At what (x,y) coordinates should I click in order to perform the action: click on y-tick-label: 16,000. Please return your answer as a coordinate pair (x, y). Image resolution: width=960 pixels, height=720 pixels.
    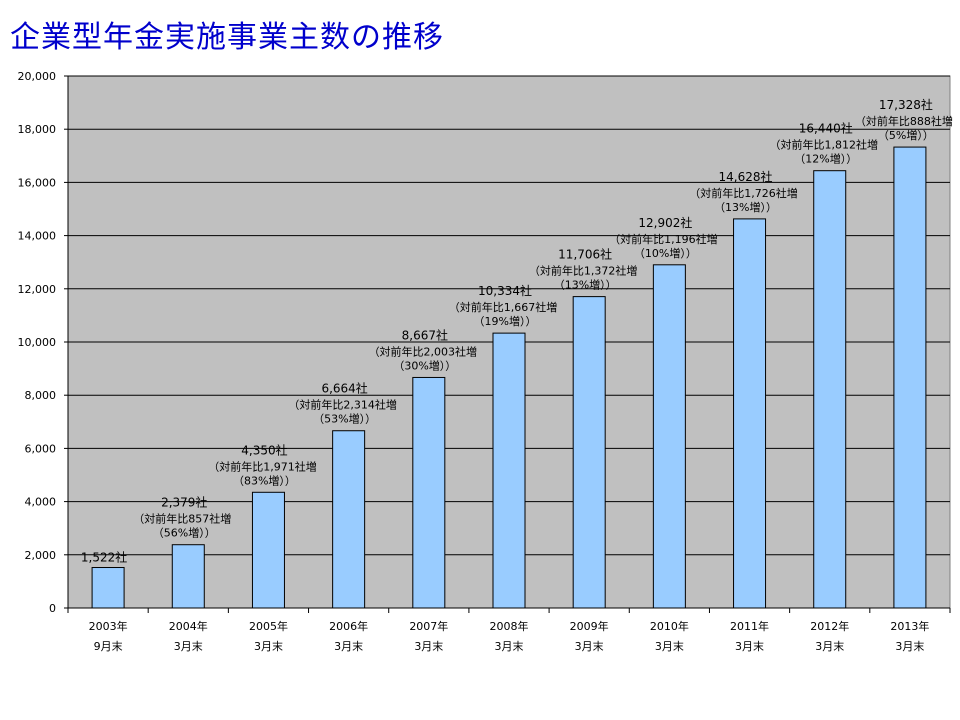
    Looking at the image, I should click on (37, 182).